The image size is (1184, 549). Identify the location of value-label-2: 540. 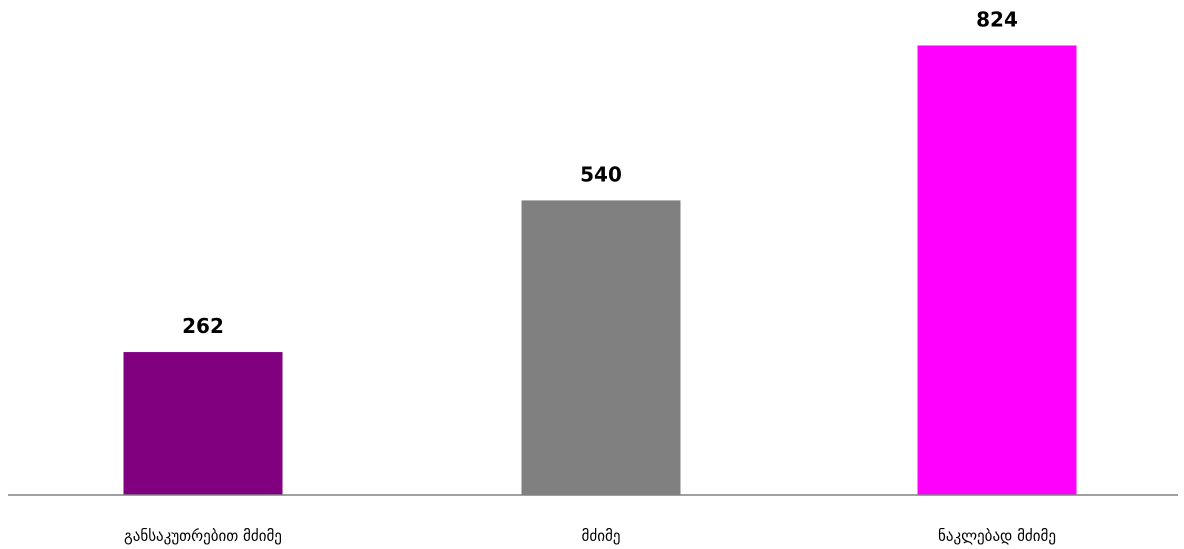
(601, 174).